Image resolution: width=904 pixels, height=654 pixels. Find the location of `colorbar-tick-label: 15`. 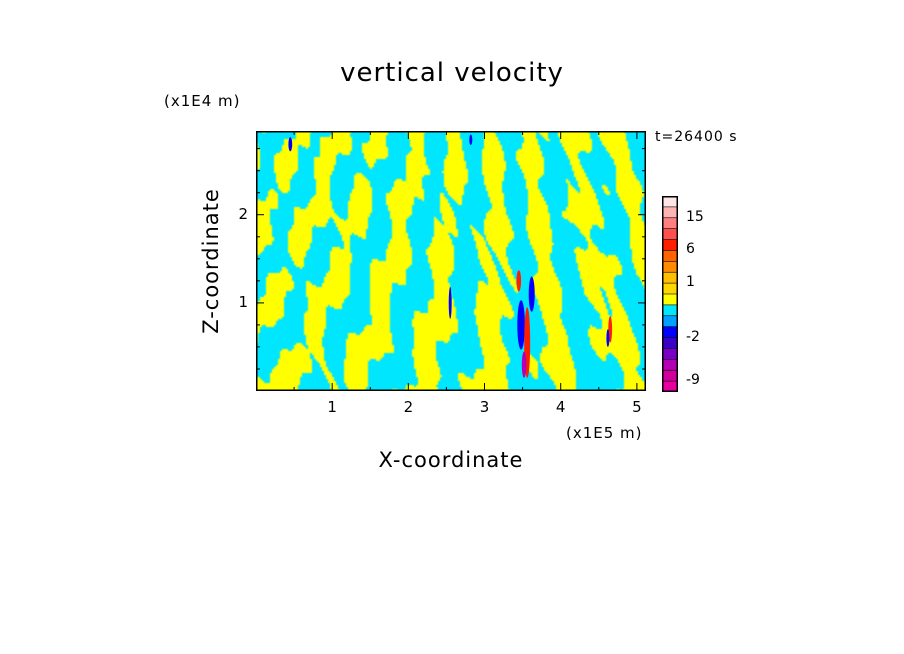

colorbar-tick-label: 15 is located at coordinates (695, 216).